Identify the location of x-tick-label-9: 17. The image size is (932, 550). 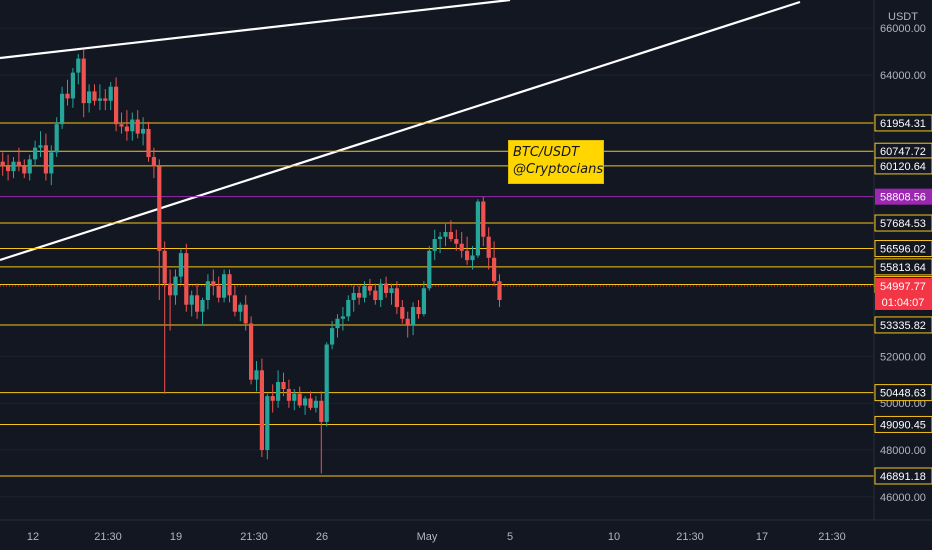
(762, 537).